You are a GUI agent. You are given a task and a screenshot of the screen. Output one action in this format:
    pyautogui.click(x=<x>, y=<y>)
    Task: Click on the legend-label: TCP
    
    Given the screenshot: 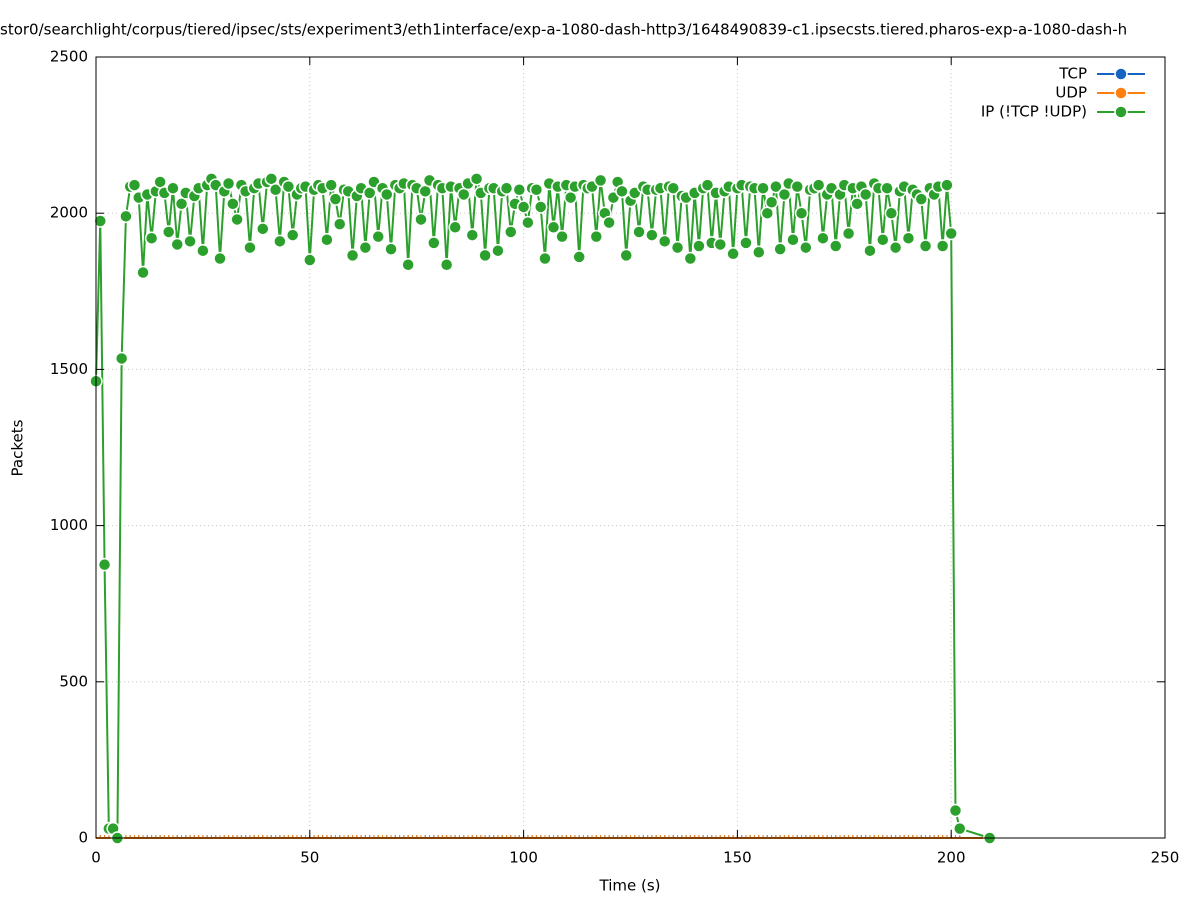 What is the action you would take?
    pyautogui.click(x=1072, y=74)
    